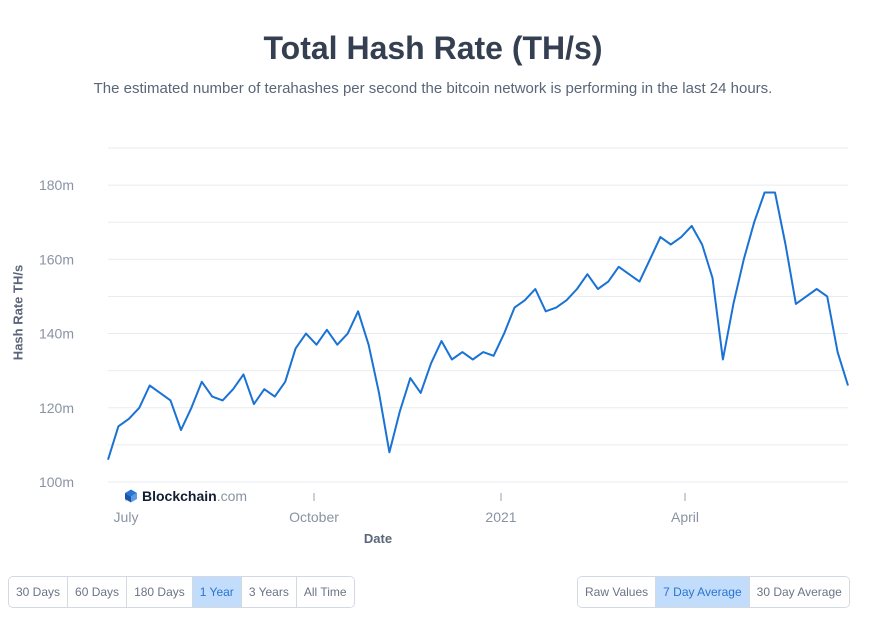 The height and width of the screenshot is (620, 874). What do you see at coordinates (685, 517) in the screenshot?
I see `x-tick-label: April` at bounding box center [685, 517].